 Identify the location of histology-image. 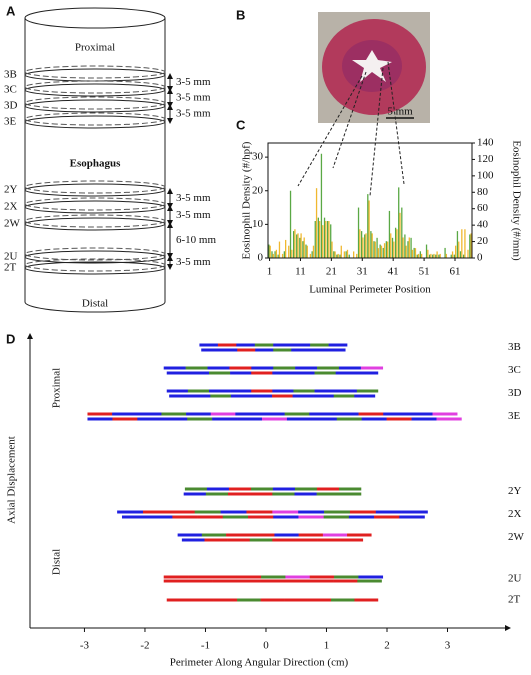
(374, 67).